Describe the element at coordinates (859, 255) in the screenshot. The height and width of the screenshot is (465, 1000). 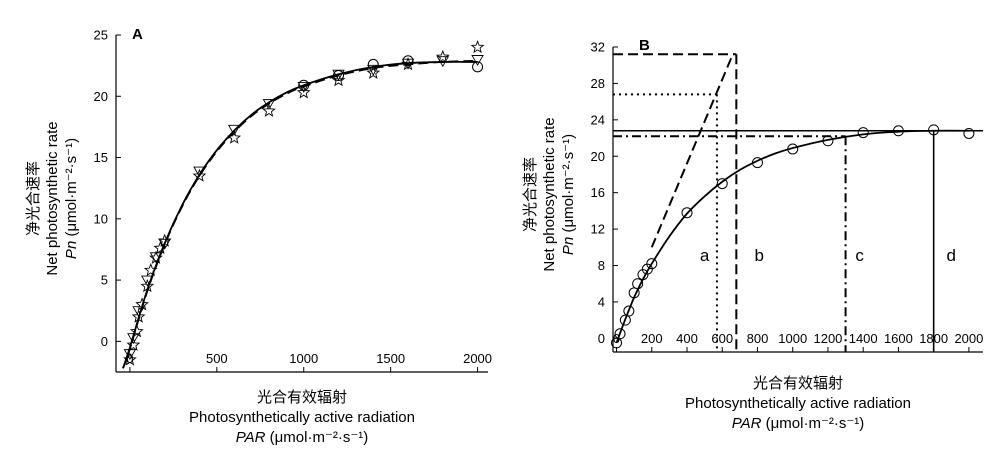
I see `panel-b-annotation-c: c` at that location.